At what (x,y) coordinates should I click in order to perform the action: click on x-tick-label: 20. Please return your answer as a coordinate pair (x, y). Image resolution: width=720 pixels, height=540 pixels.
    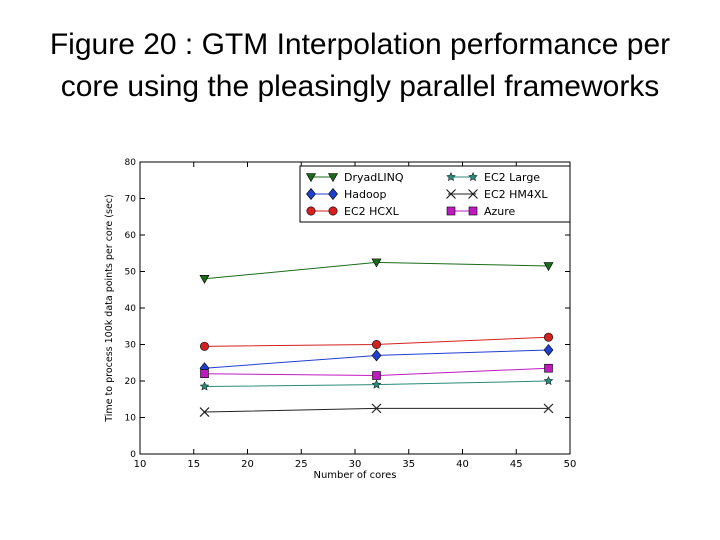
    Looking at the image, I should click on (247, 464).